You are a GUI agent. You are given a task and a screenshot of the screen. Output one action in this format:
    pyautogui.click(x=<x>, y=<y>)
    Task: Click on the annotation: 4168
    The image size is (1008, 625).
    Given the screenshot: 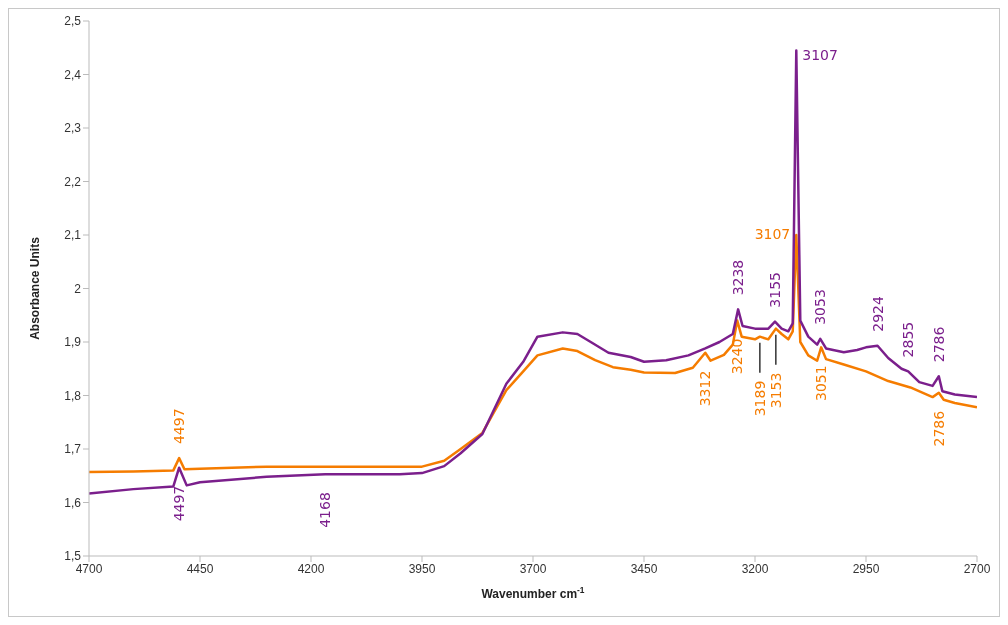 What is the action you would take?
    pyautogui.click(x=325, y=510)
    